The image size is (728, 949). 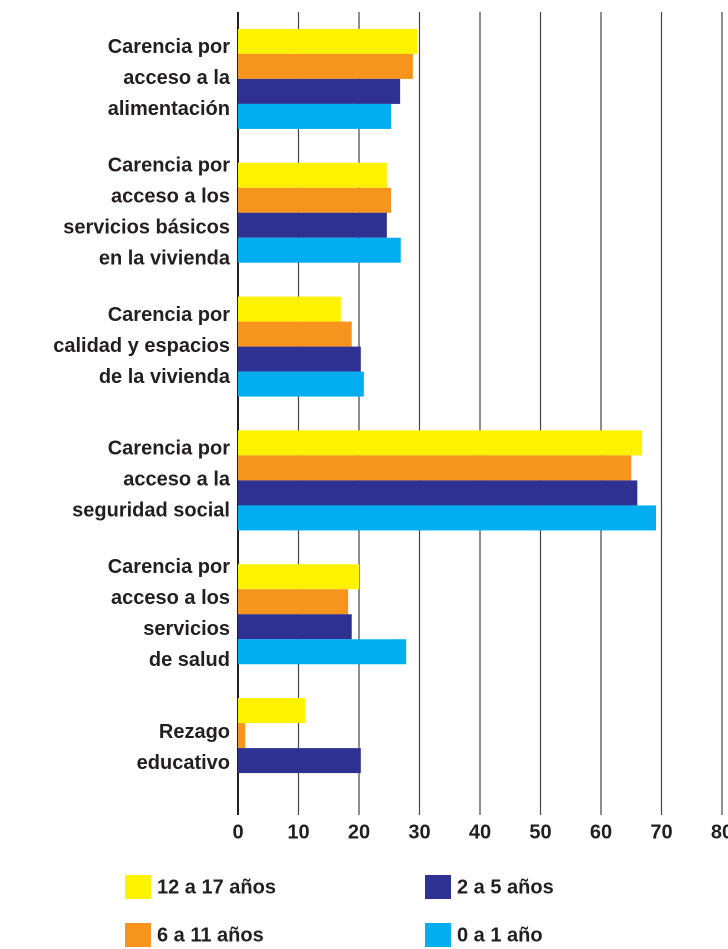 What do you see at coordinates (194, 732) in the screenshot?
I see `category-label: Rezago` at bounding box center [194, 732].